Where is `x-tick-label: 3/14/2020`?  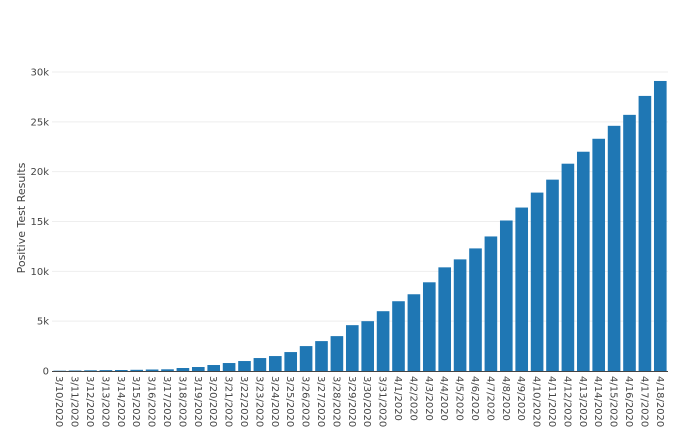
x-tick-label: 3/14/2020 is located at coordinates (120, 401).